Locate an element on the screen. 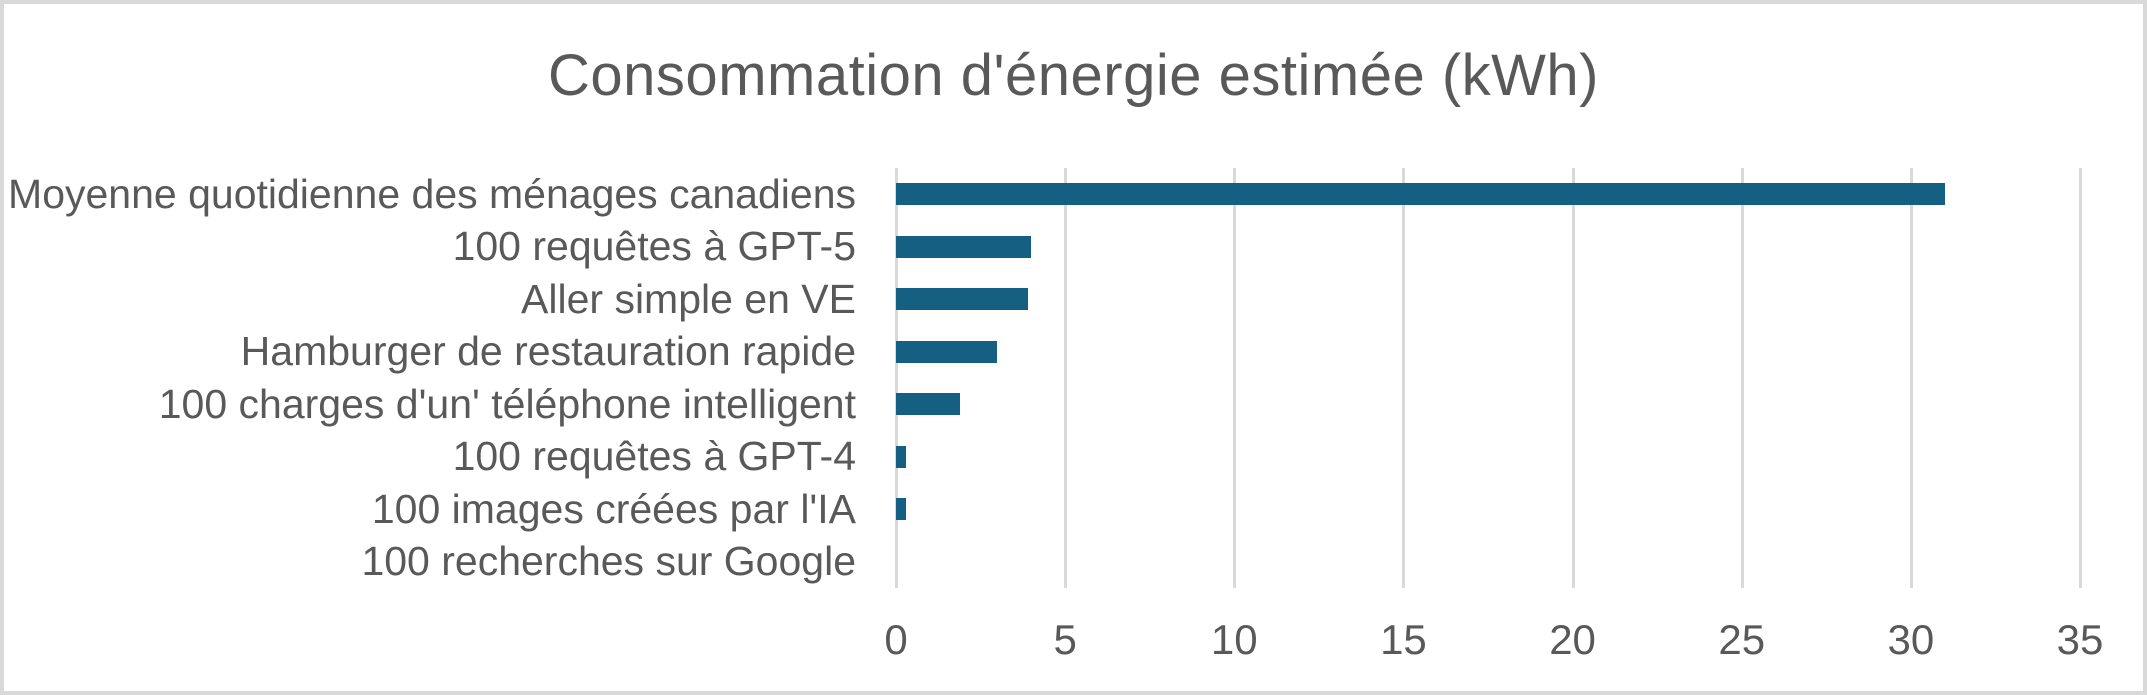 The width and height of the screenshot is (2147, 695). category-label: 100 requêtes à GPT-5 is located at coordinates (654, 246).